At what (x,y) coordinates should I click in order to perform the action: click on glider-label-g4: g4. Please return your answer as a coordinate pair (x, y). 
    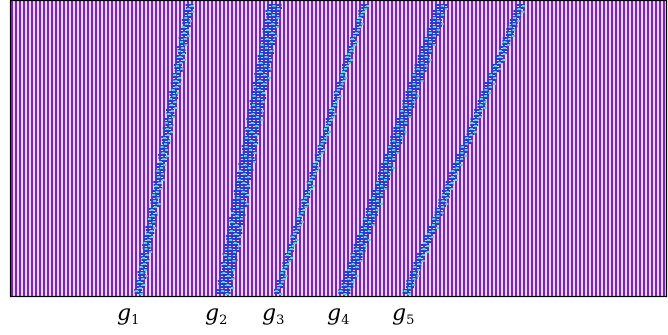
    Looking at the image, I should click on (338, 314).